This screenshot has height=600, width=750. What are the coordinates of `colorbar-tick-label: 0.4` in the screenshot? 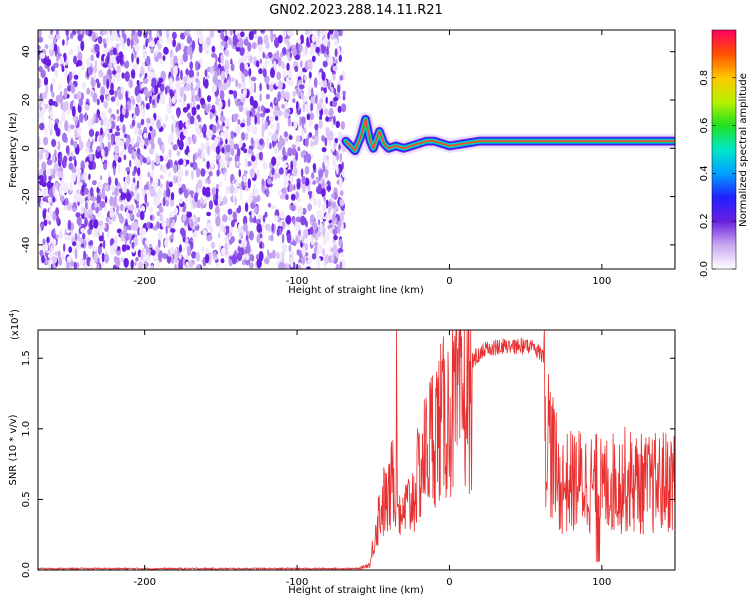 It's located at (704, 173).